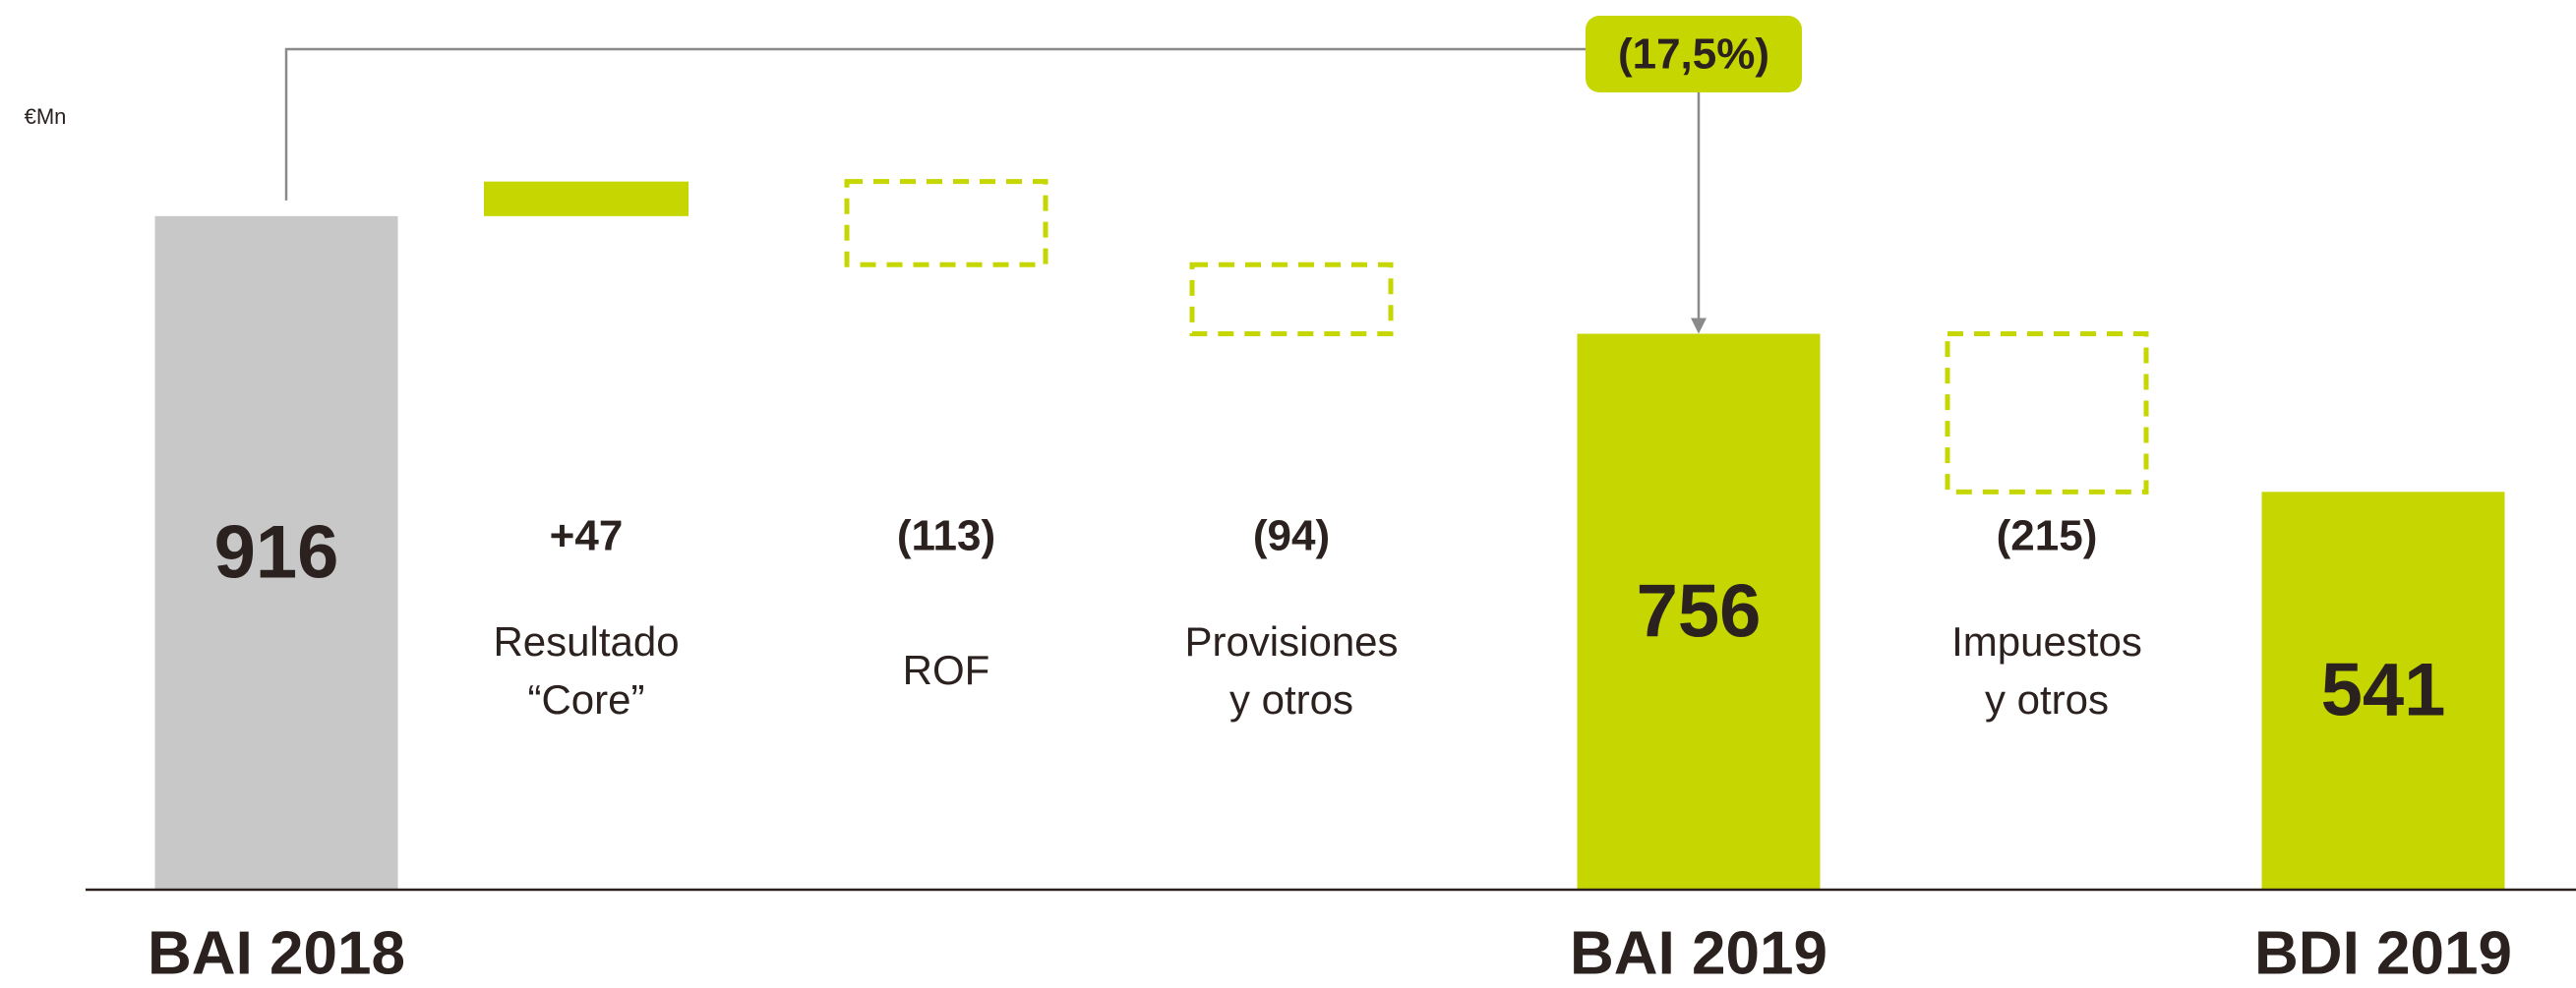  I want to click on arrow-head, so click(1699, 326).